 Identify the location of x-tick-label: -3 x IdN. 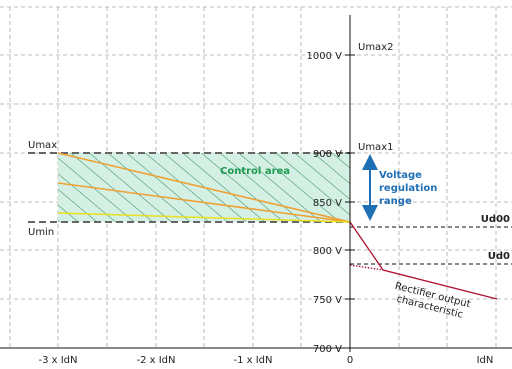
(57, 360).